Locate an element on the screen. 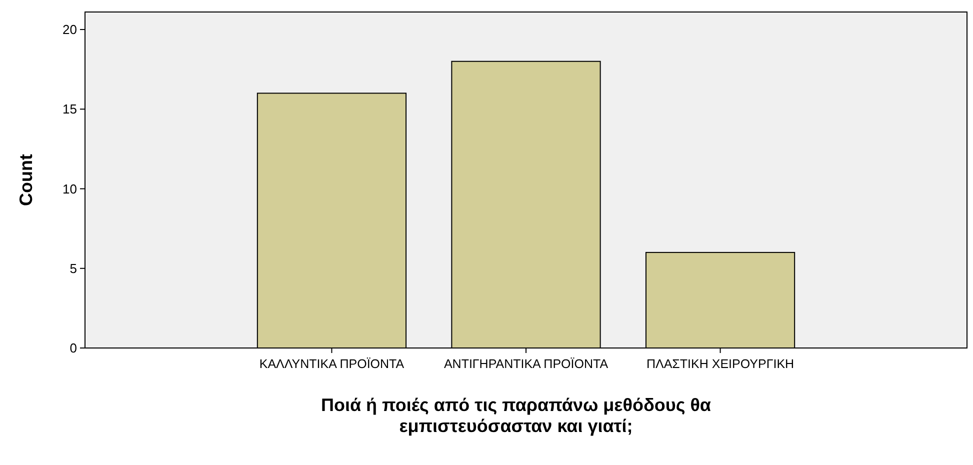  y-tick-label: 5 is located at coordinates (73, 268).